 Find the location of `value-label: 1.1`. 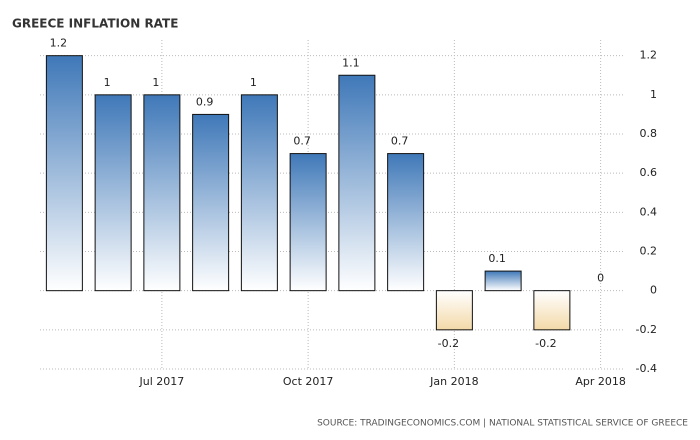

value-label: 1.1 is located at coordinates (351, 62).